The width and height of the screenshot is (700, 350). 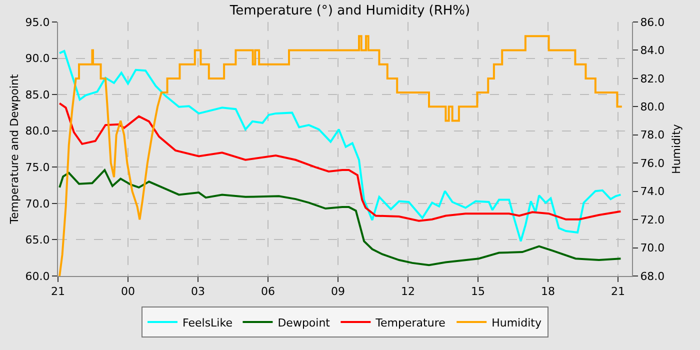 I want to click on x-tick-label: 09, so click(x=338, y=291).